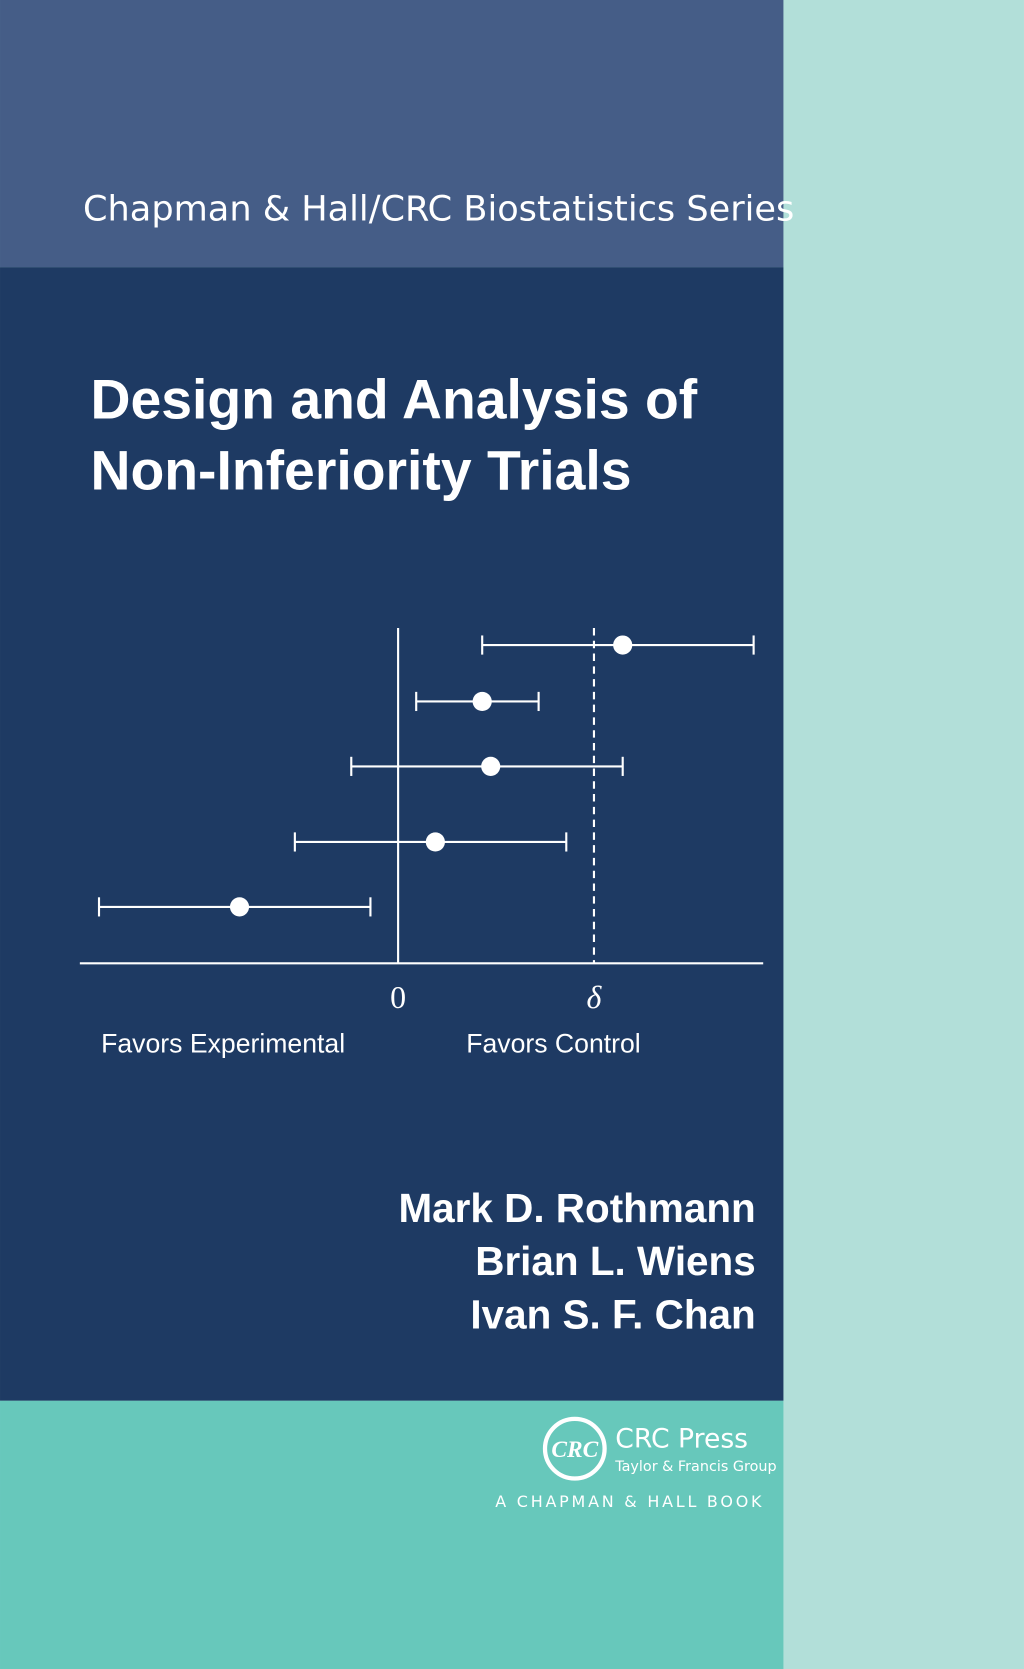 This screenshot has height=1669, width=1024. I want to click on caption: Favors Control, so click(553, 1044).